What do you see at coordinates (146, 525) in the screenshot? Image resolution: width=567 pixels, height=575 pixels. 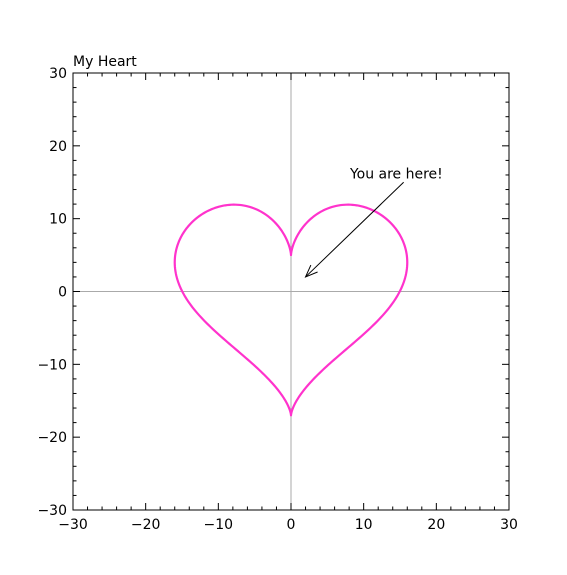 I see `x-tick-label: −20` at bounding box center [146, 525].